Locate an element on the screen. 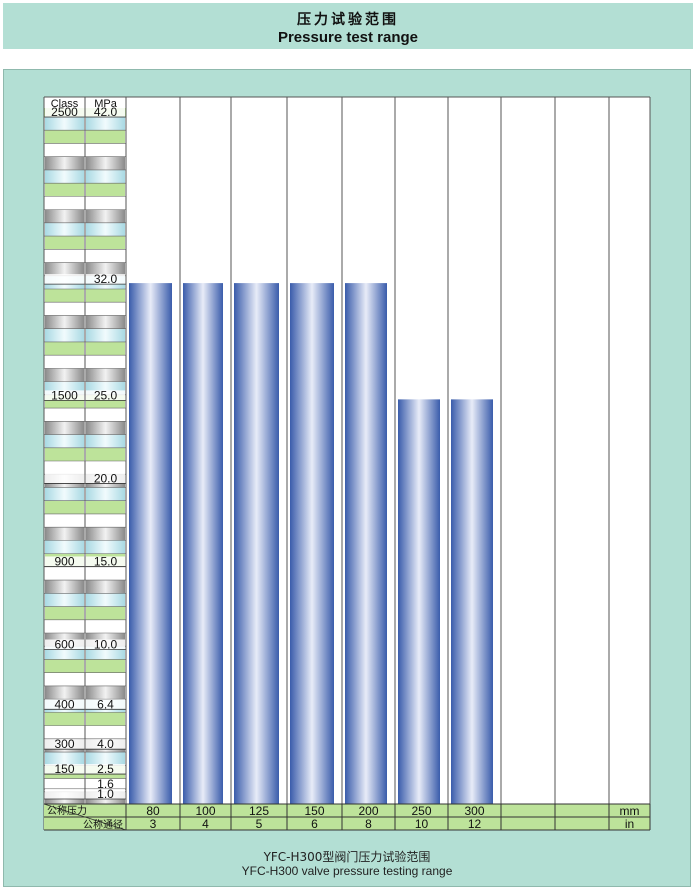 The height and width of the screenshot is (892, 700). mpa-tick-label: 25.0 is located at coordinates (106, 395).